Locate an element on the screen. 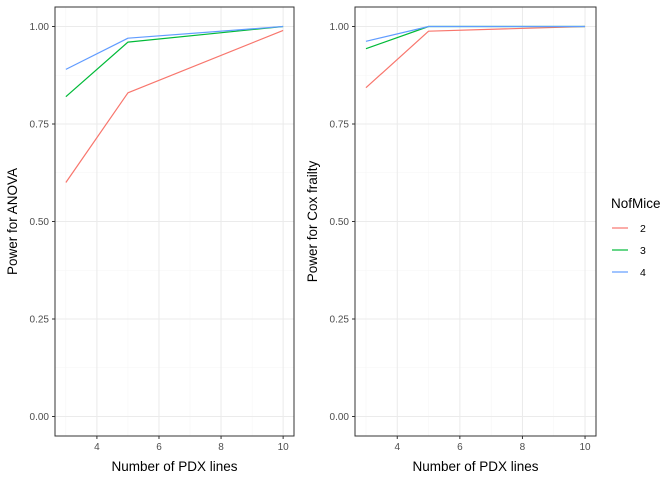 This screenshot has width=672, height=480. legend-label-2: 2 is located at coordinates (643, 229).